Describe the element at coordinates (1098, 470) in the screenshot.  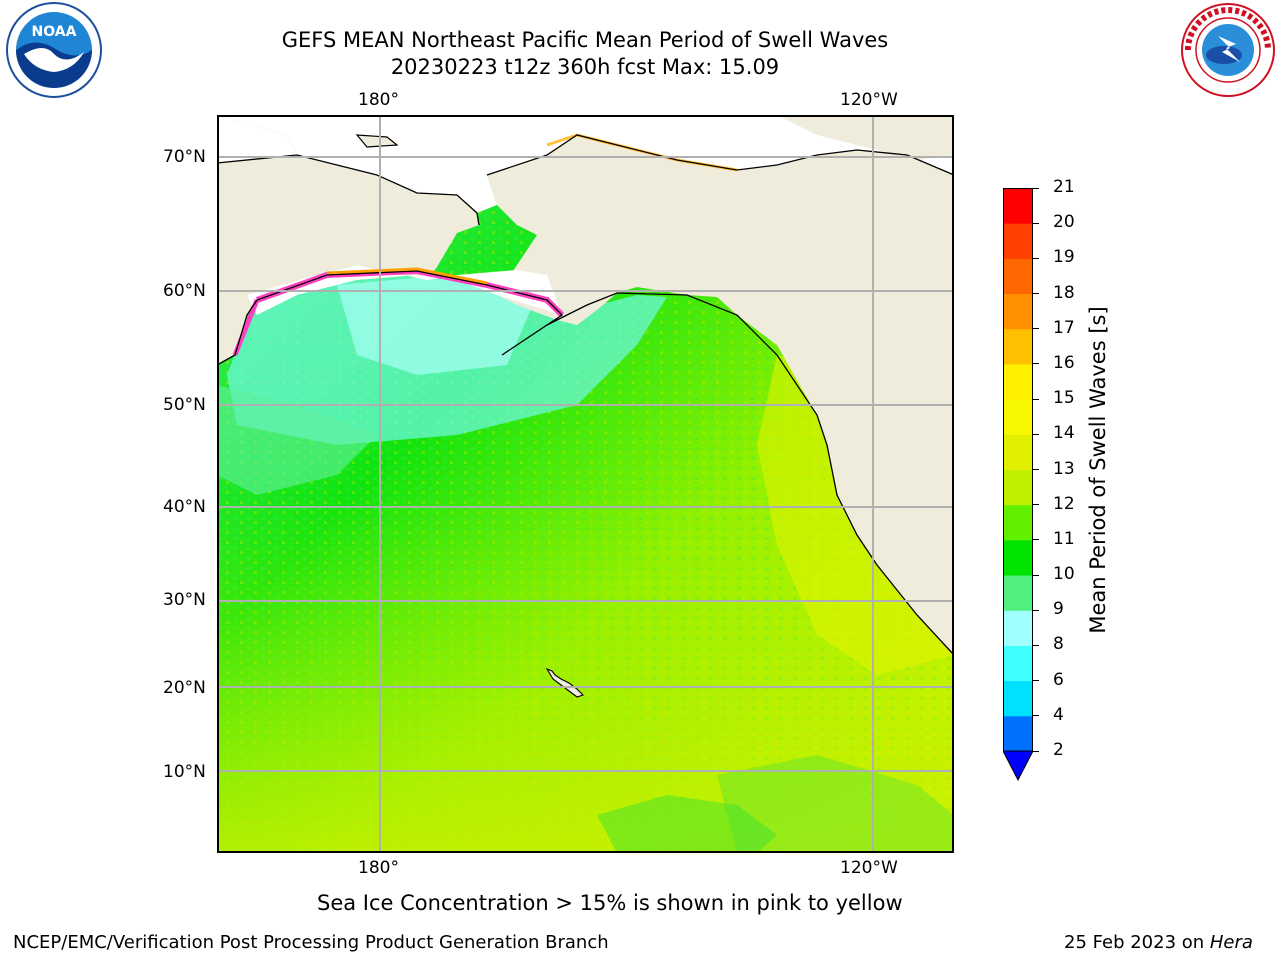
I see `colorbar-label: Mean Period of Swell Waves [s]` at that location.